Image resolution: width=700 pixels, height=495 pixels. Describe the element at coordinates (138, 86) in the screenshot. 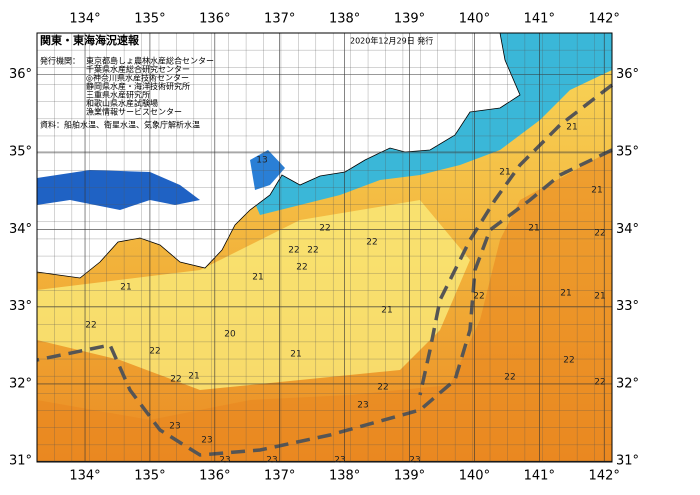

I see `issuer: 静岡県水産・海洋技術研究所` at that location.